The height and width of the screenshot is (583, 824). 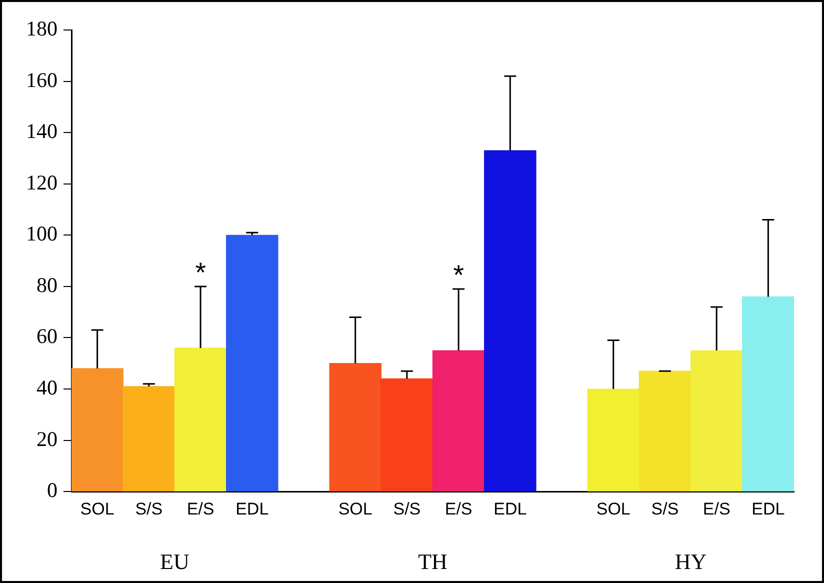 I want to click on y-tick-label: 140, so click(x=42, y=131).